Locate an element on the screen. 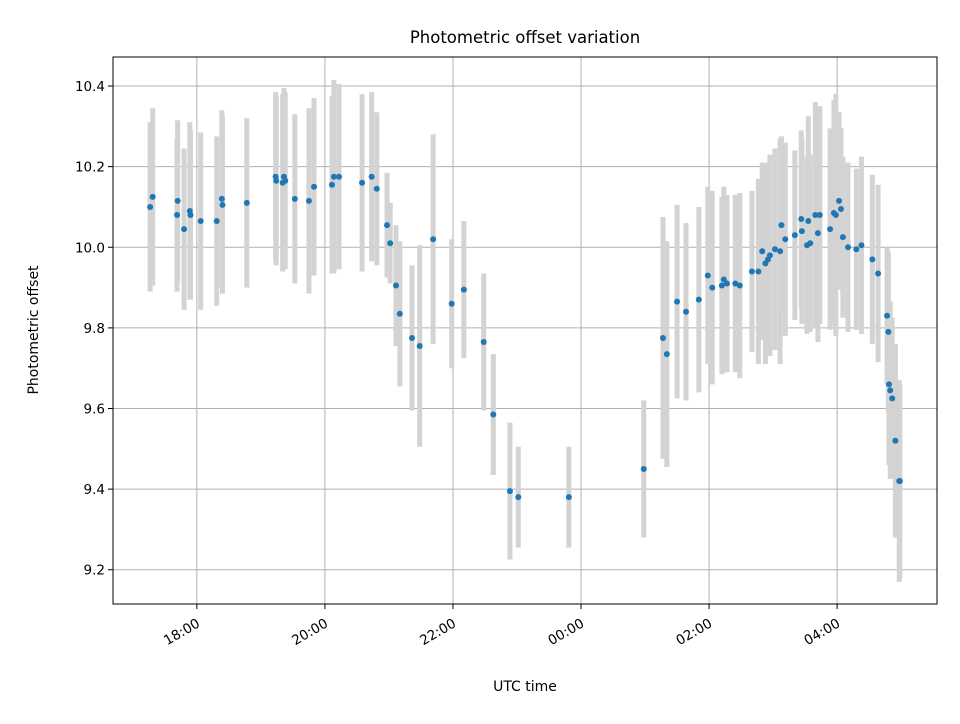  y-tick-label: 10.0 is located at coordinates (90, 248).